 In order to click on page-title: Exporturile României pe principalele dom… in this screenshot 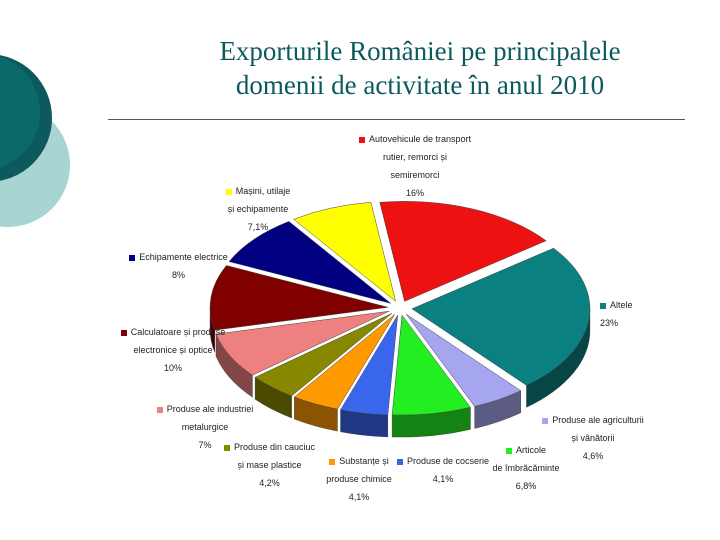, I will do `click(420, 68)`.